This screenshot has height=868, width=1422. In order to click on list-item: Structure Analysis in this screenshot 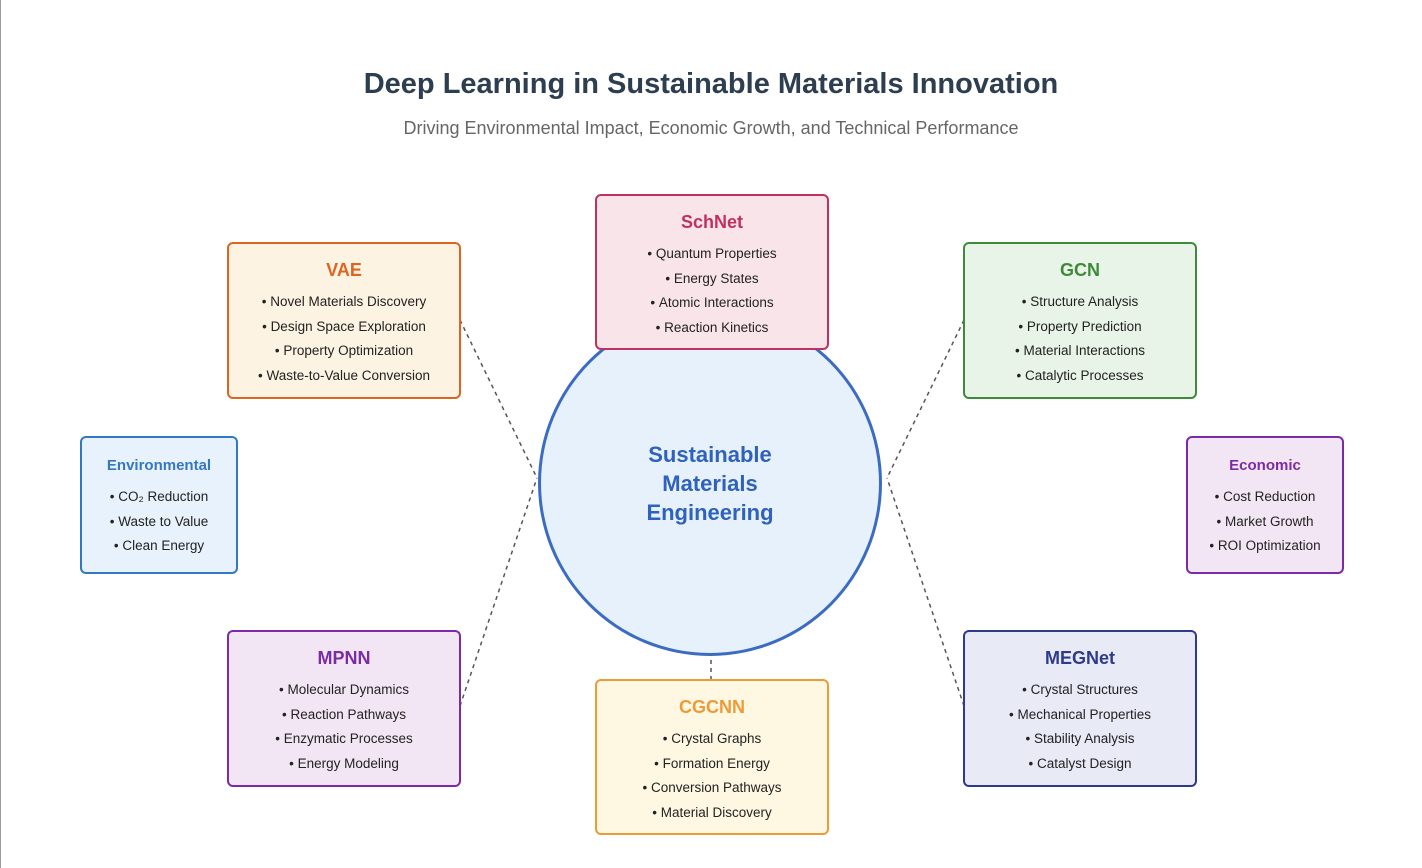, I will do `click(1080, 304)`.